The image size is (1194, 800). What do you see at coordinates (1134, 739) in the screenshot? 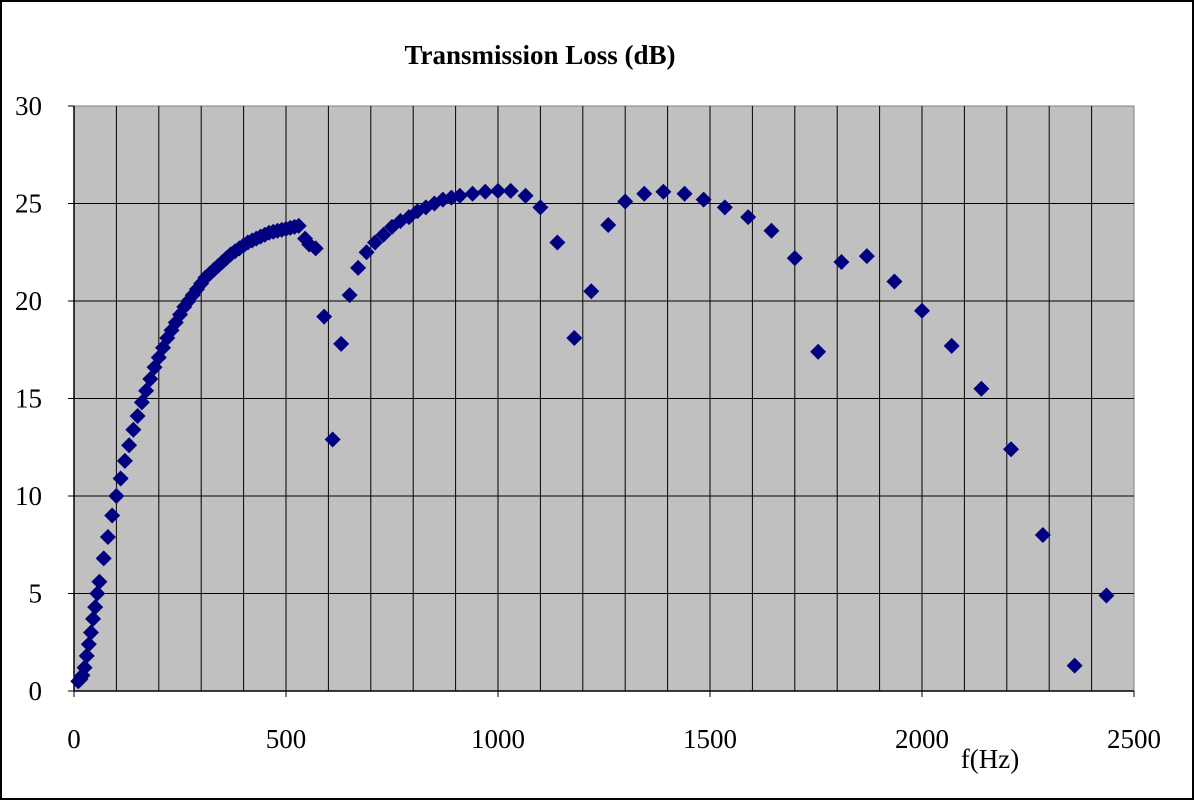
I see `x-tick-label: 2500` at bounding box center [1134, 739].